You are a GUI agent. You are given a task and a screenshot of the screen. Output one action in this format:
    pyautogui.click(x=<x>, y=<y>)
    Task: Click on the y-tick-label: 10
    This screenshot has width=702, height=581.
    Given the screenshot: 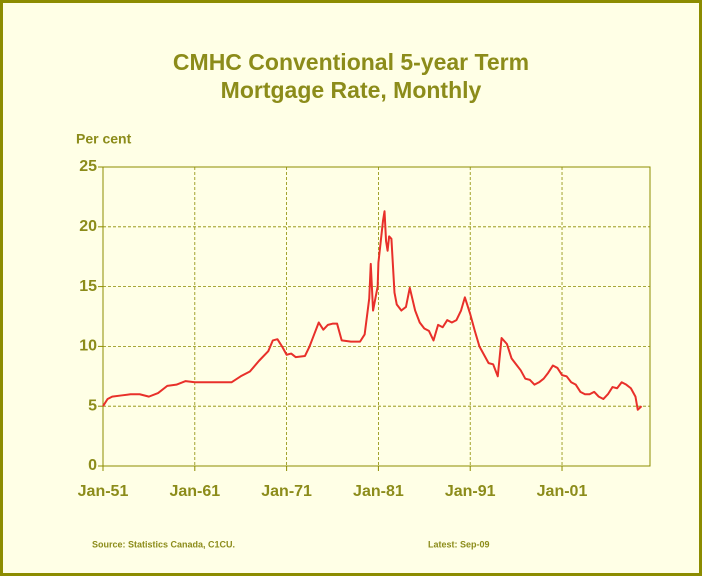 What is the action you would take?
    pyautogui.click(x=88, y=346)
    